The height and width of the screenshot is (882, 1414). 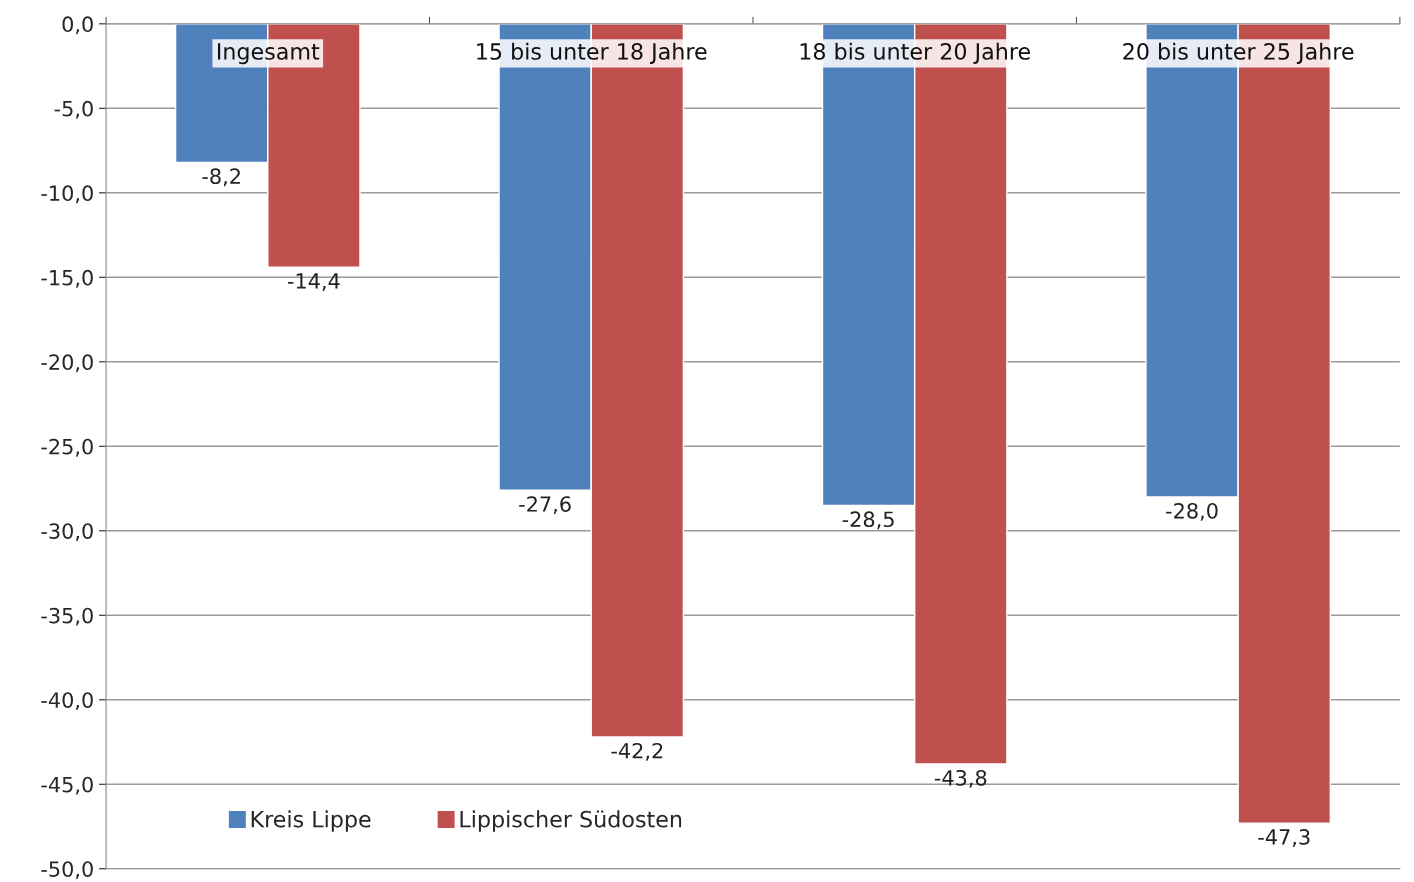 What do you see at coordinates (868, 520) in the screenshot?
I see `data-label: -28,5` at bounding box center [868, 520].